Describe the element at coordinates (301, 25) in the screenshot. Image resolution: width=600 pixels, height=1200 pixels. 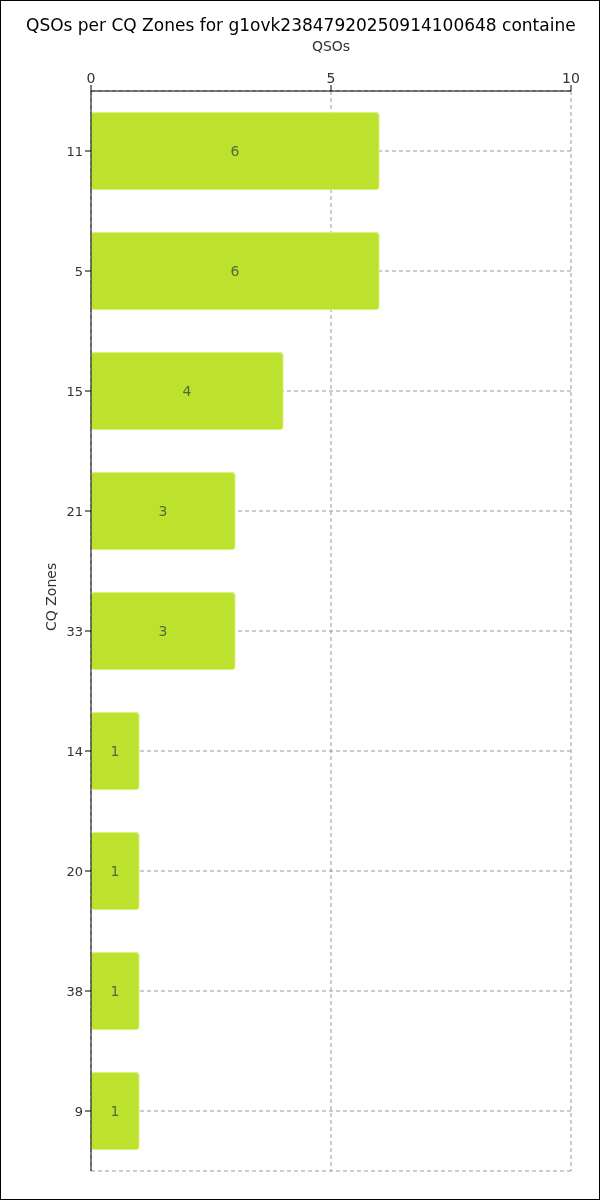
I see `chart-title: QSOs per CQ Zones for g1ovk23847920250914100648 containe` at that location.